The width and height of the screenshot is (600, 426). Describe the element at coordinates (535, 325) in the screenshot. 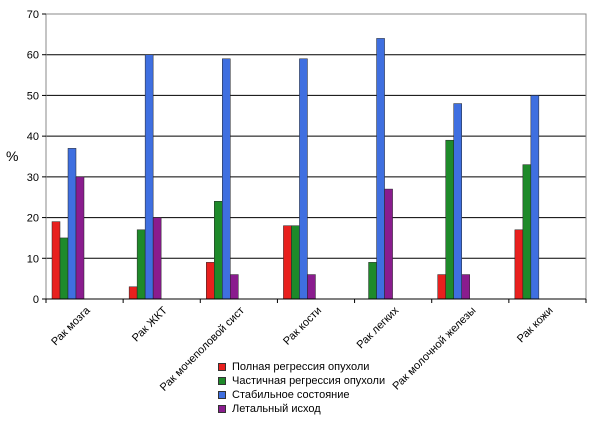

I see `x-category-label: Рак кожи` at that location.